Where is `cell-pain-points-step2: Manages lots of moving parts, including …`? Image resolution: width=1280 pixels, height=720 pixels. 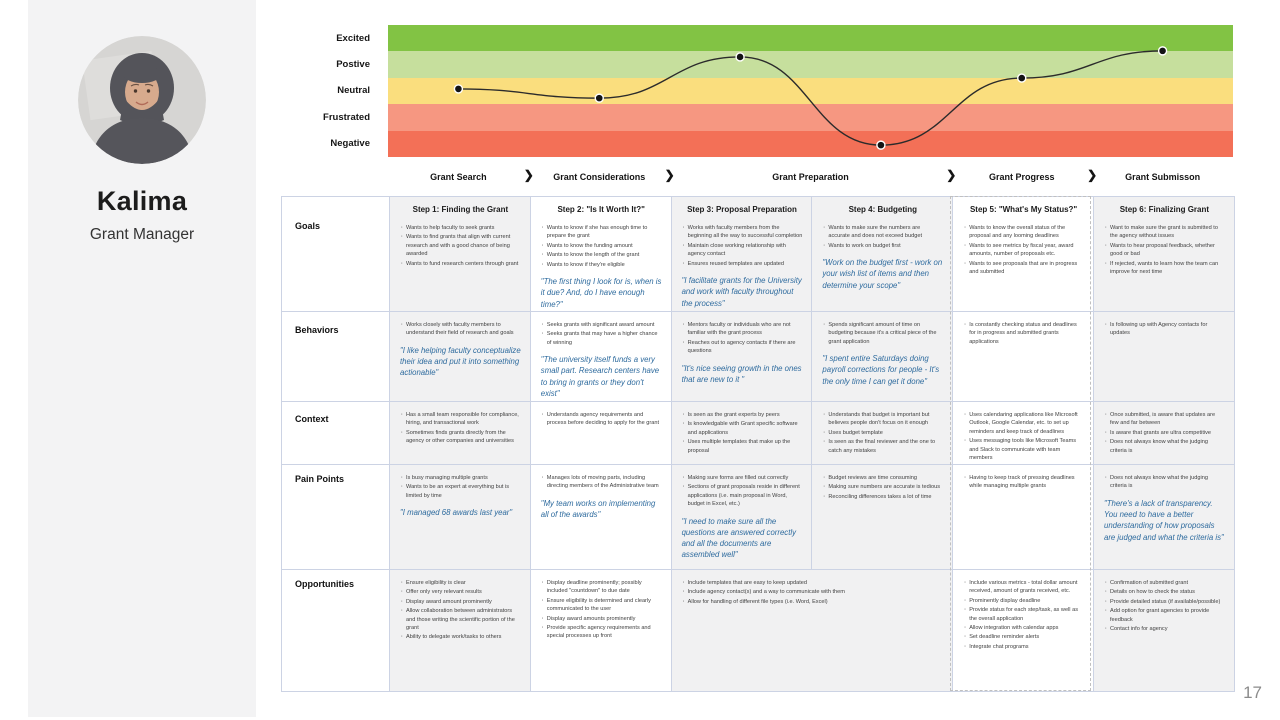
cell-pain-points-step2: Manages lots of moving parts, including … is located at coordinates (600, 516).